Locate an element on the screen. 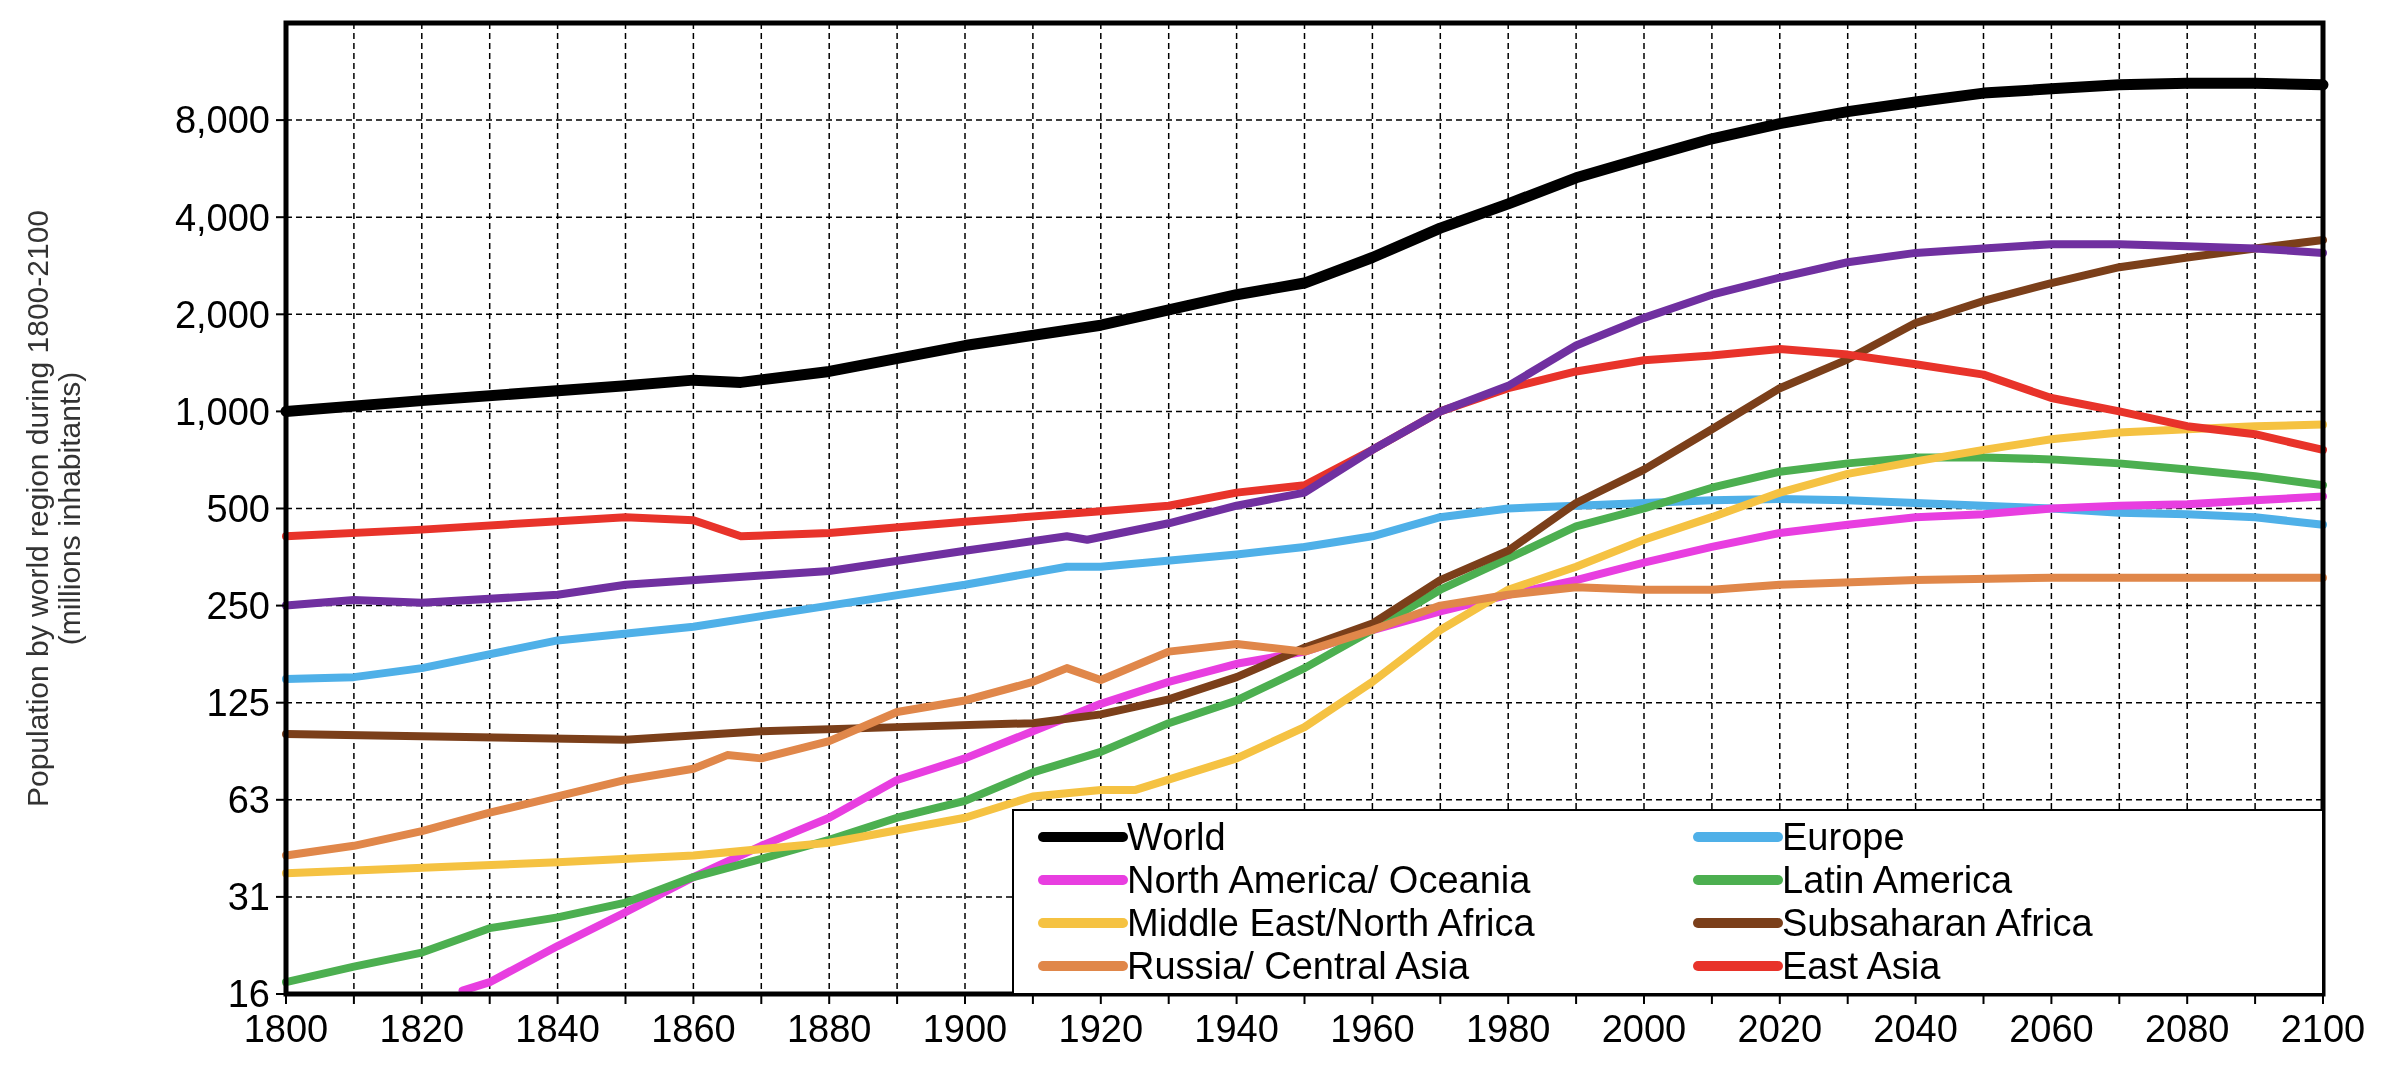 The width and height of the screenshot is (2397, 1073). y-tick-label: 31 is located at coordinates (248, 897).